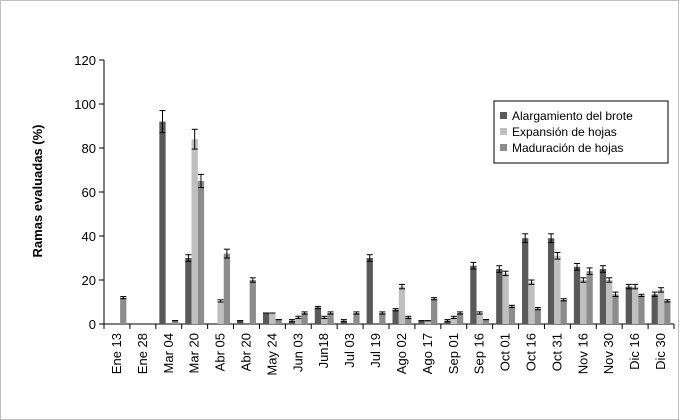 This screenshot has width=679, height=420. Describe the element at coordinates (85, 104) in the screenshot. I see `y-tick-label: 100` at that location.